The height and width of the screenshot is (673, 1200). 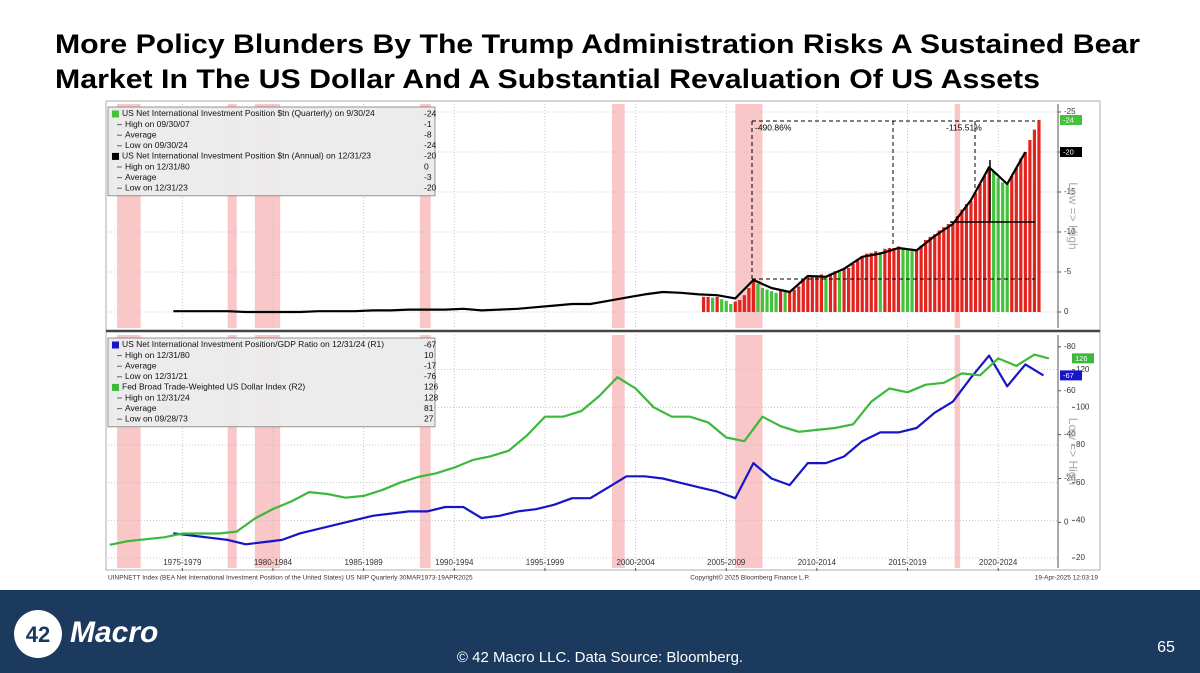 I want to click on legend-value: -20, so click(x=430, y=156).